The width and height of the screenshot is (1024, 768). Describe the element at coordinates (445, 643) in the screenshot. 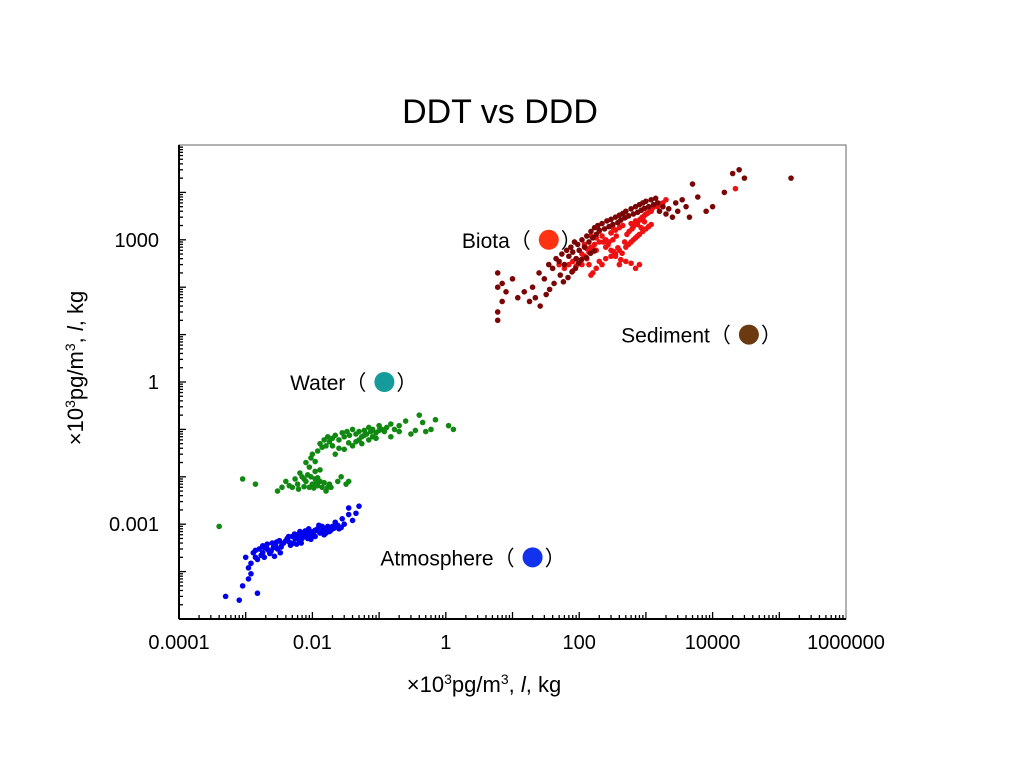

I see `x-tick-label: 1` at that location.